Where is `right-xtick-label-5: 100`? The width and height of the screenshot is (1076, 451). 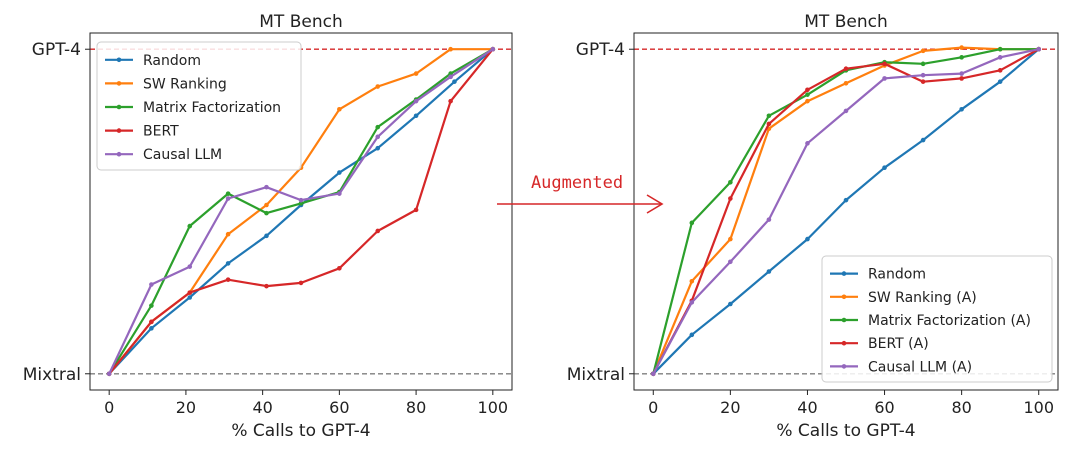
right-xtick-label-5: 100 is located at coordinates (1038, 407).